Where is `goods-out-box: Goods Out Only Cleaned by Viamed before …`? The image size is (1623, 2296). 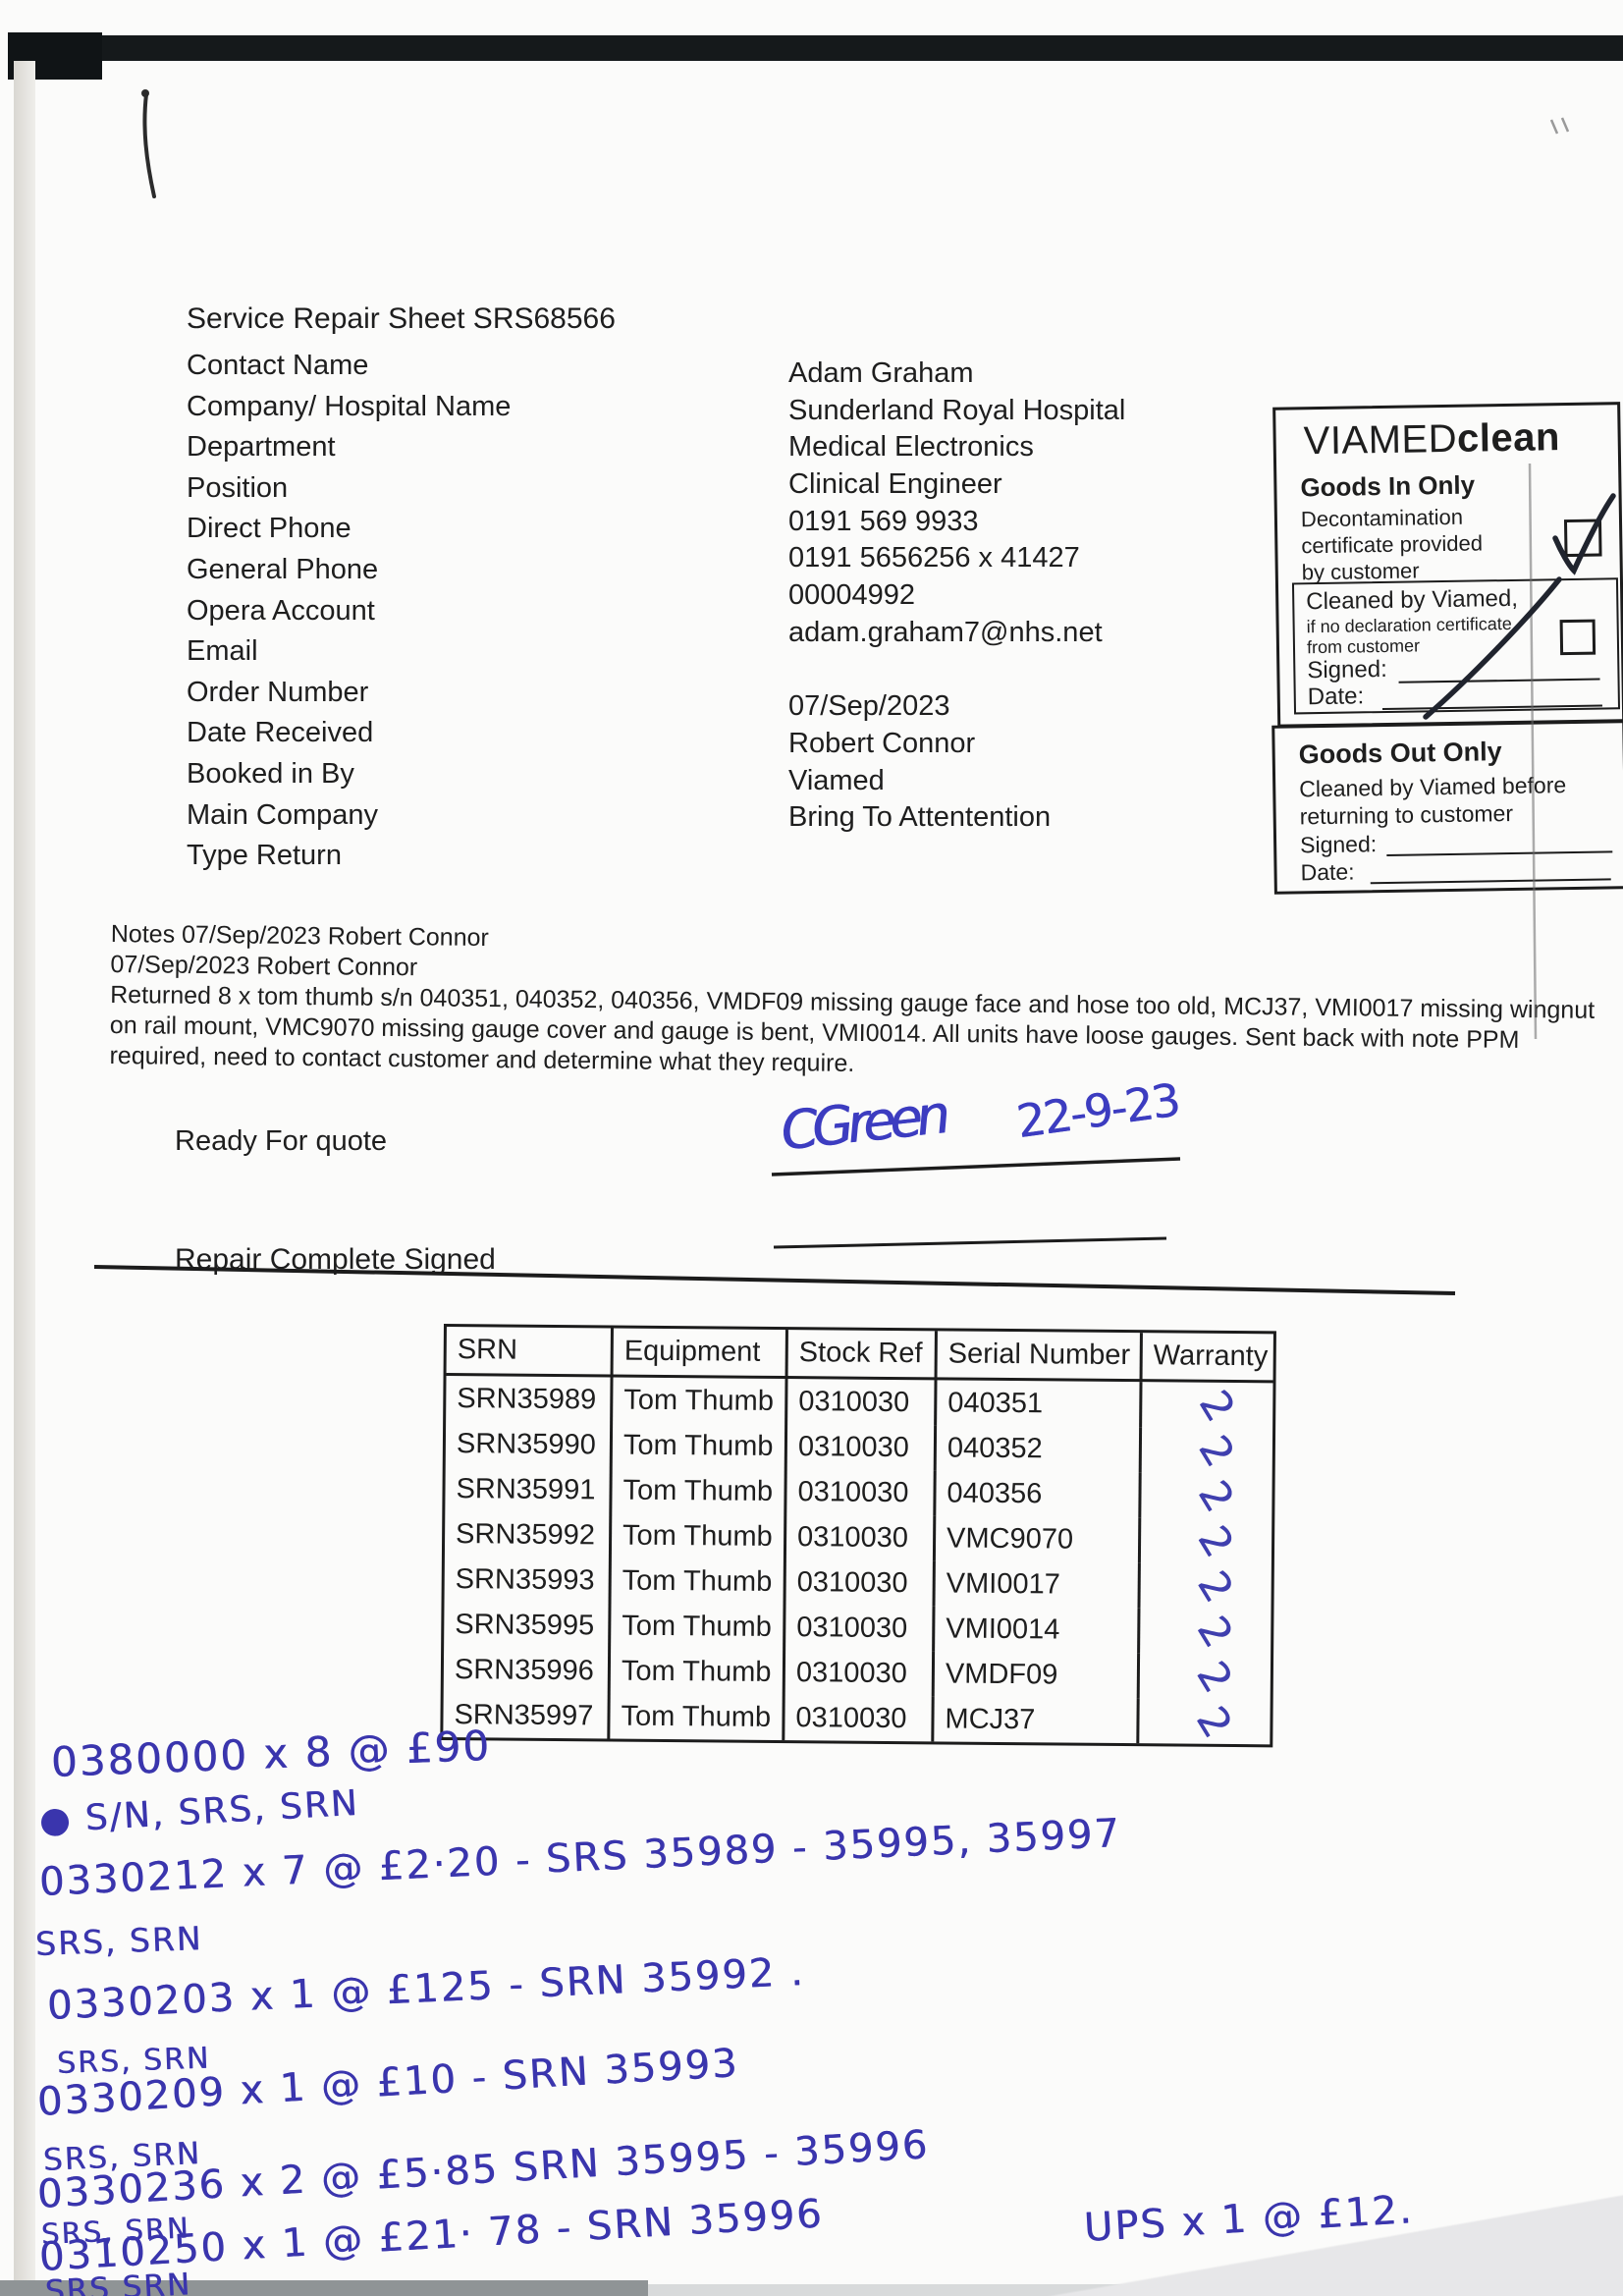 goods-out-box: Goods Out Only Cleaned by Viamed before … is located at coordinates (1447, 807).